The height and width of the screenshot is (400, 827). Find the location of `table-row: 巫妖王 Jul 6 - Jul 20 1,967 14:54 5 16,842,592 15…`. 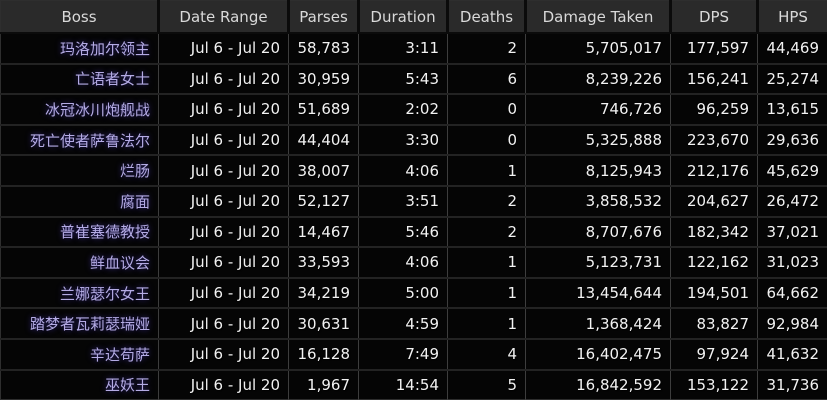

table-row: 巫妖王 Jul 6 - Jul 20 1,967 14:54 5 16,842,592 15… is located at coordinates (413, 384).